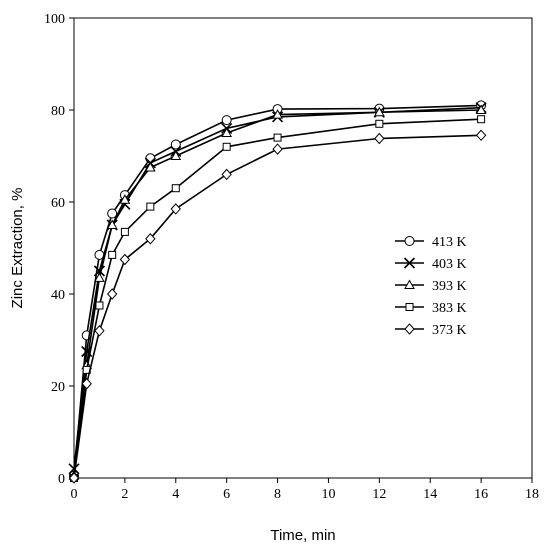  Describe the element at coordinates (305, 490) in the screenshot. I see `x-axis: 0 2 4 6 8 10 12 14 16 18` at that location.